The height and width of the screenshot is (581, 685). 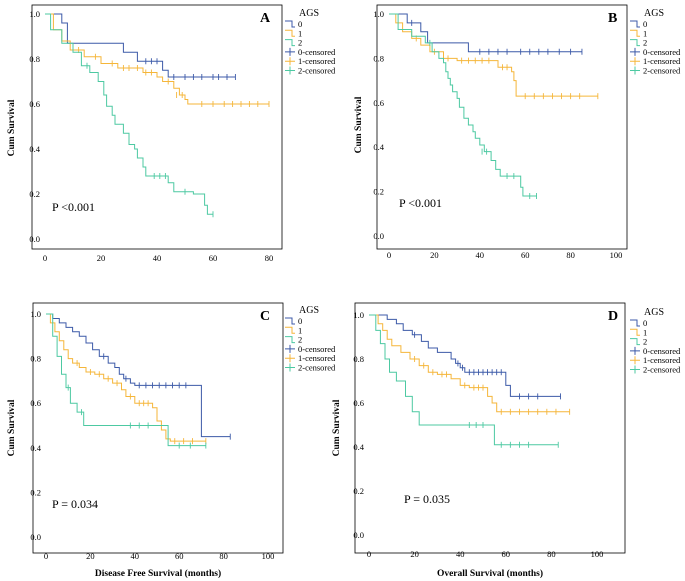 I want to click on panel-a-ylabel: Cum Survival, so click(x=12, y=127).